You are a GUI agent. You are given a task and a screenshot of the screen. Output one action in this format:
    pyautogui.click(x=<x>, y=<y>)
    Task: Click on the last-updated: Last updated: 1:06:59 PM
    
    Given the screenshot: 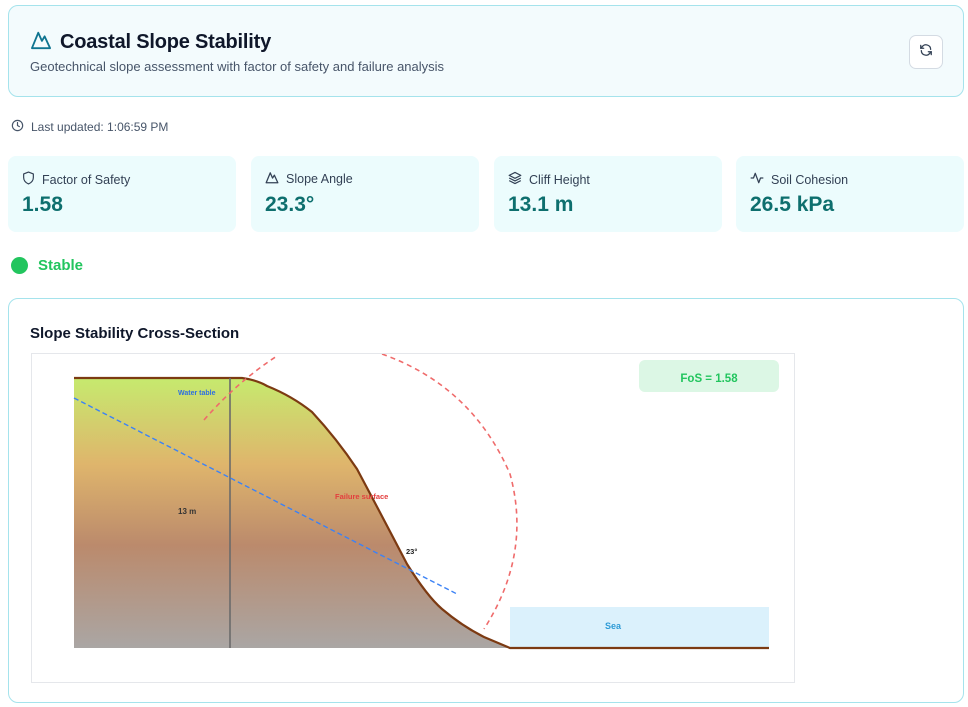 What is the action you would take?
    pyautogui.click(x=89, y=127)
    